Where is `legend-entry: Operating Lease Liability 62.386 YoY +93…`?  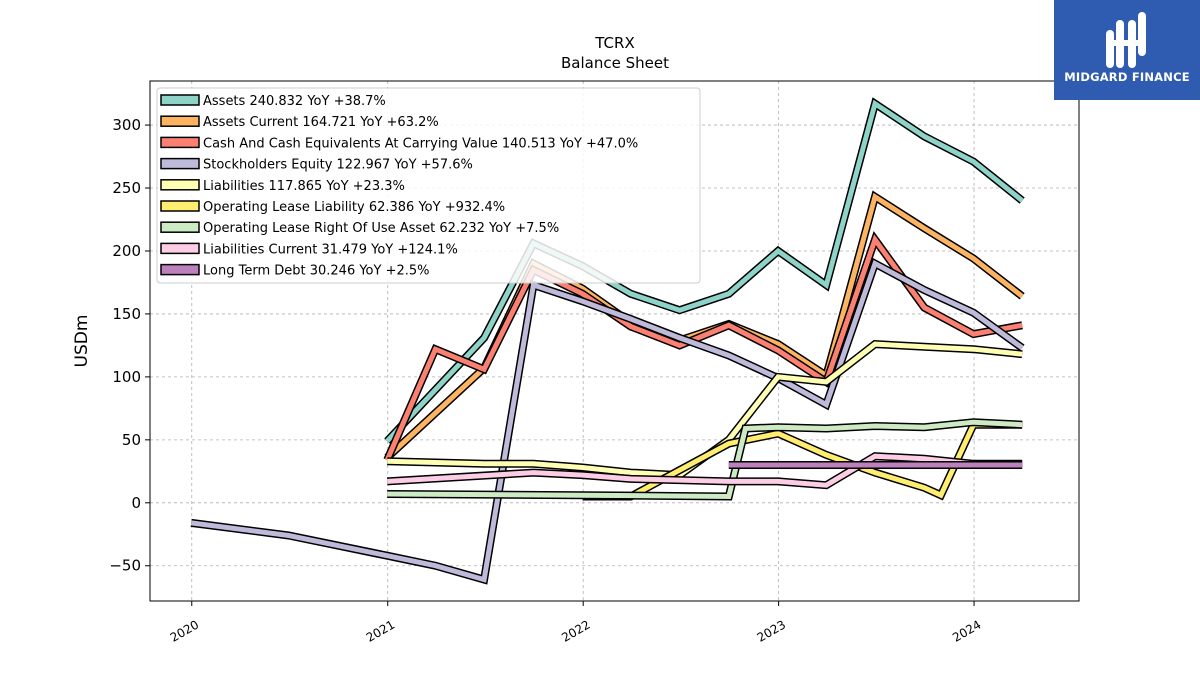 legend-entry: Operating Lease Liability 62.386 YoY +93… is located at coordinates (354, 207).